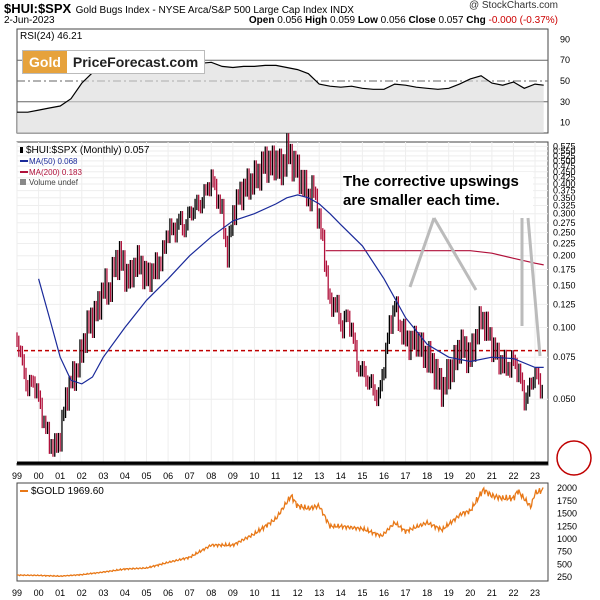 The height and width of the screenshot is (600, 600). I want to click on date: 2-Jun-2023, so click(29, 20).